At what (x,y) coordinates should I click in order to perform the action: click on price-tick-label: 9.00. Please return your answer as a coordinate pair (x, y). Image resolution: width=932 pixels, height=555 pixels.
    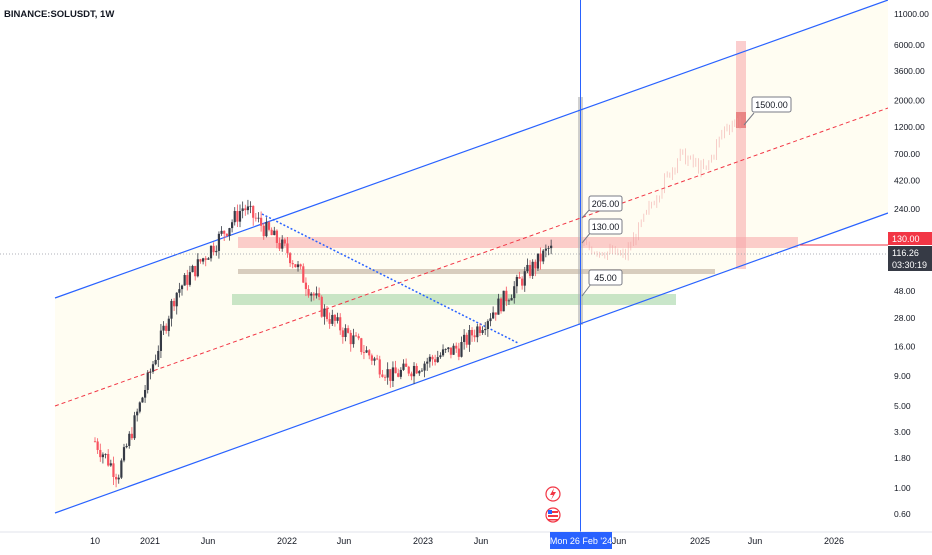
    Looking at the image, I should click on (902, 376).